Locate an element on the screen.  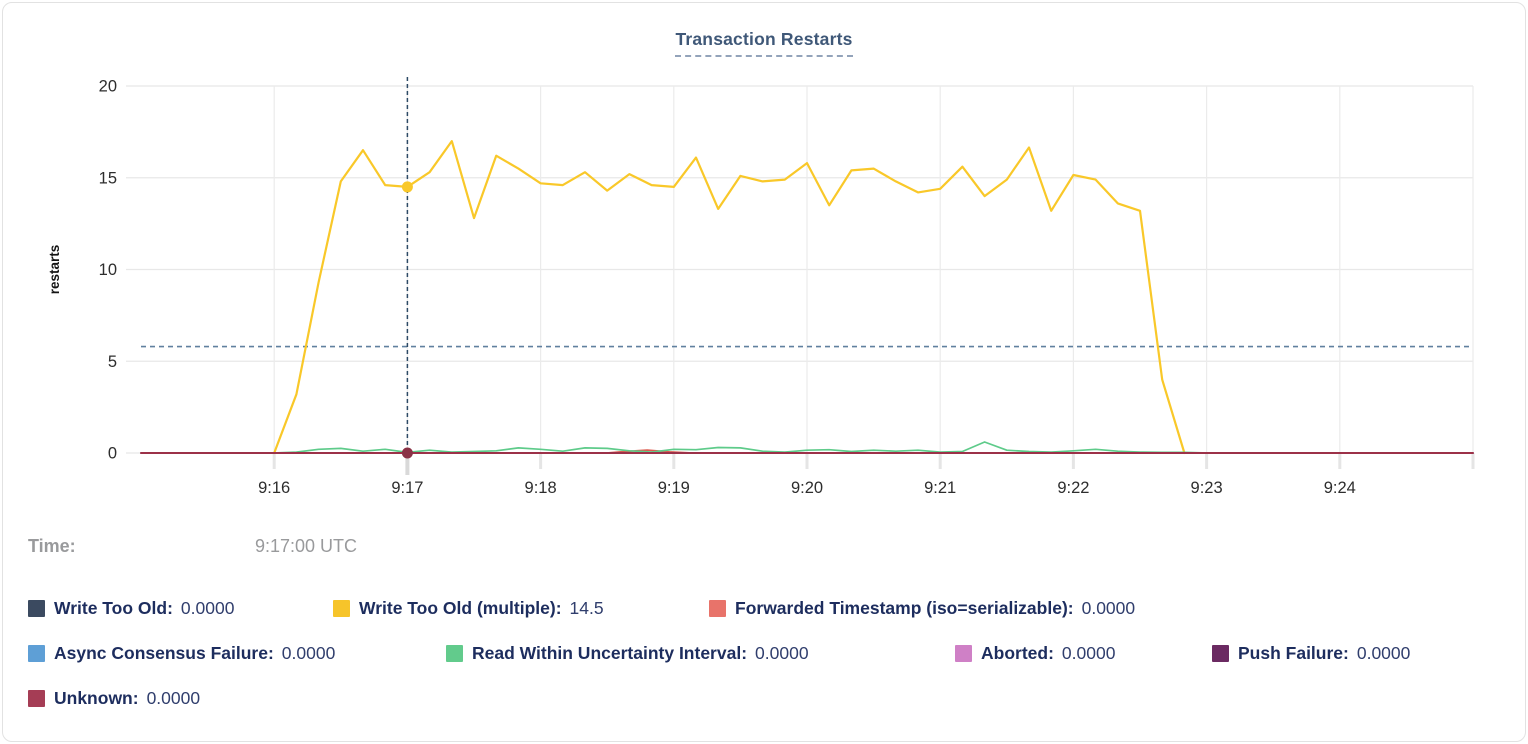
x-tick-label: 9:23 is located at coordinates (1207, 488).